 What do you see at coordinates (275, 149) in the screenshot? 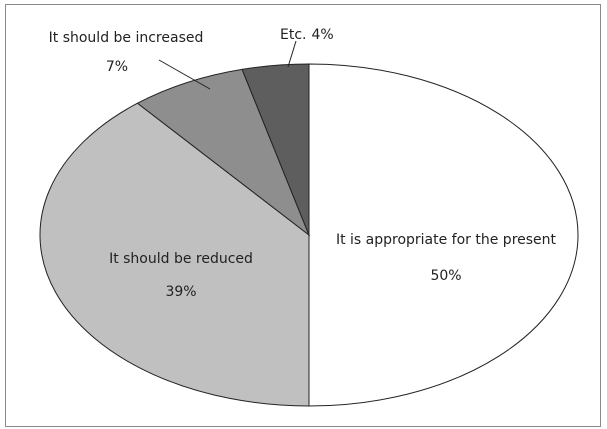
I see `pie-slice-etc` at bounding box center [275, 149].